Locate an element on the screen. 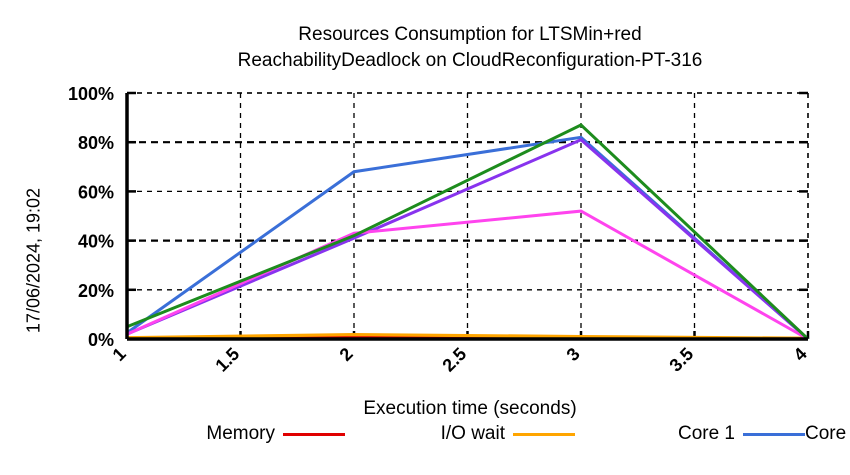  legend-label: I/O wait is located at coordinates (472, 433).